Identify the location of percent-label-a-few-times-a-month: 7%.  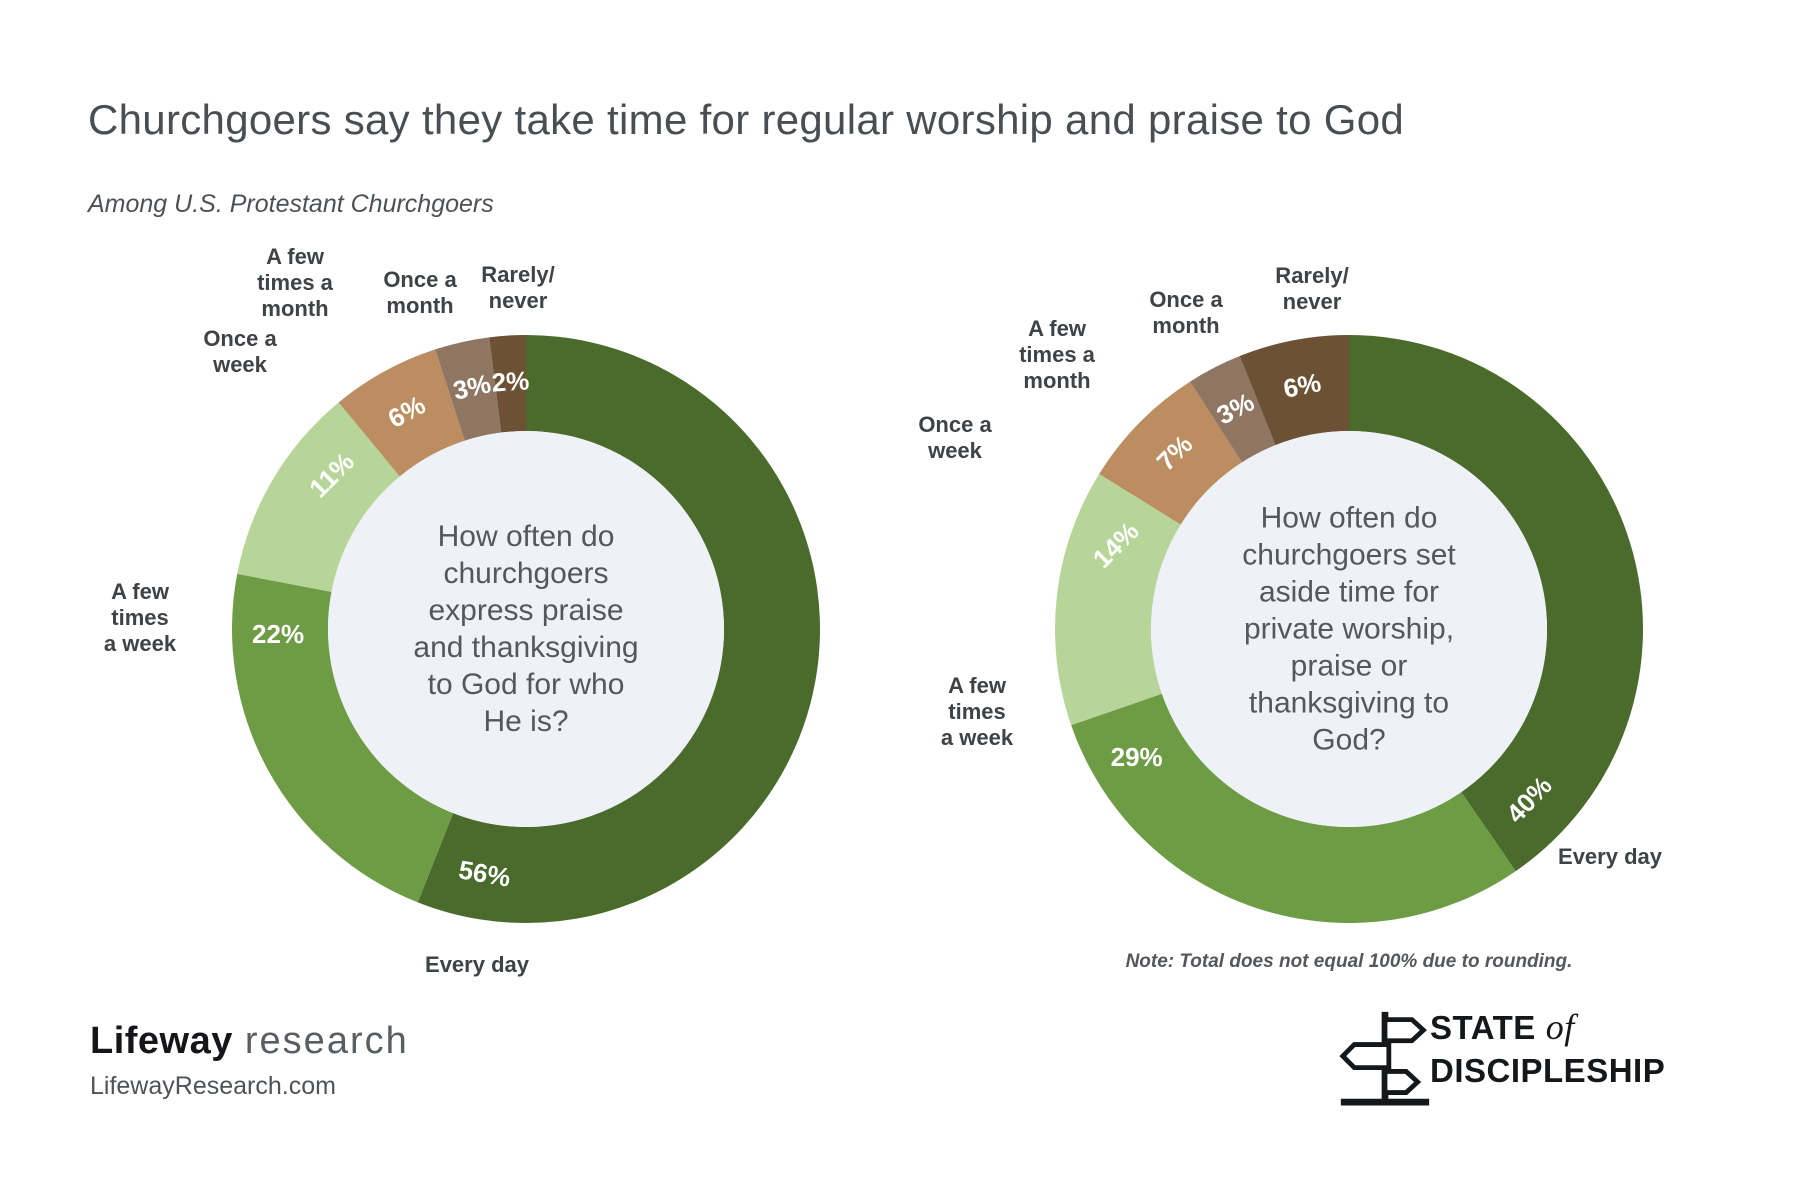
(1175, 453).